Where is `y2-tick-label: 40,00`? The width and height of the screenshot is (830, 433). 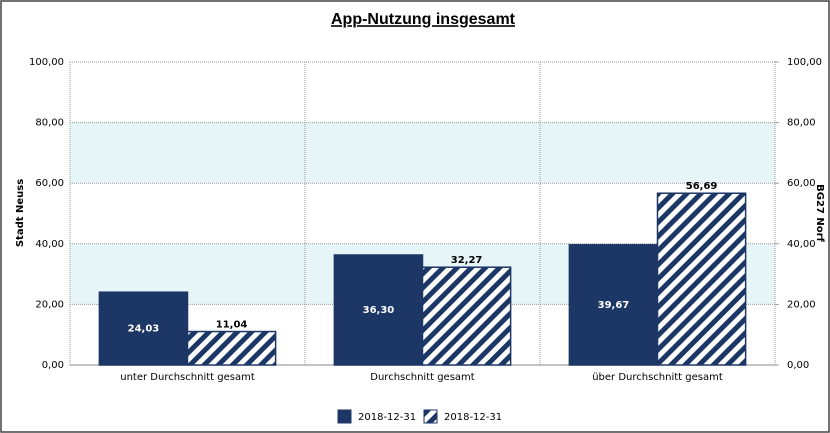 y2-tick-label: 40,00 is located at coordinates (801, 244).